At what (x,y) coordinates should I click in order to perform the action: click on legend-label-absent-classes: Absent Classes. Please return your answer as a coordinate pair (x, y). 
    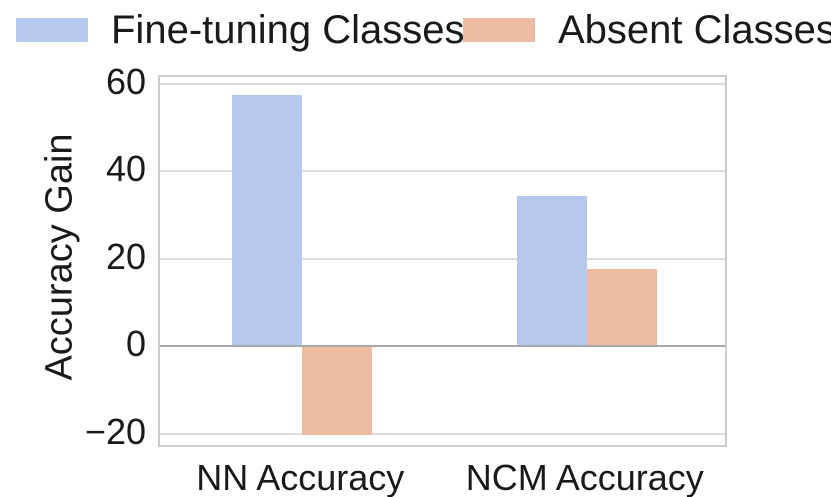
    Looking at the image, I should click on (694, 30).